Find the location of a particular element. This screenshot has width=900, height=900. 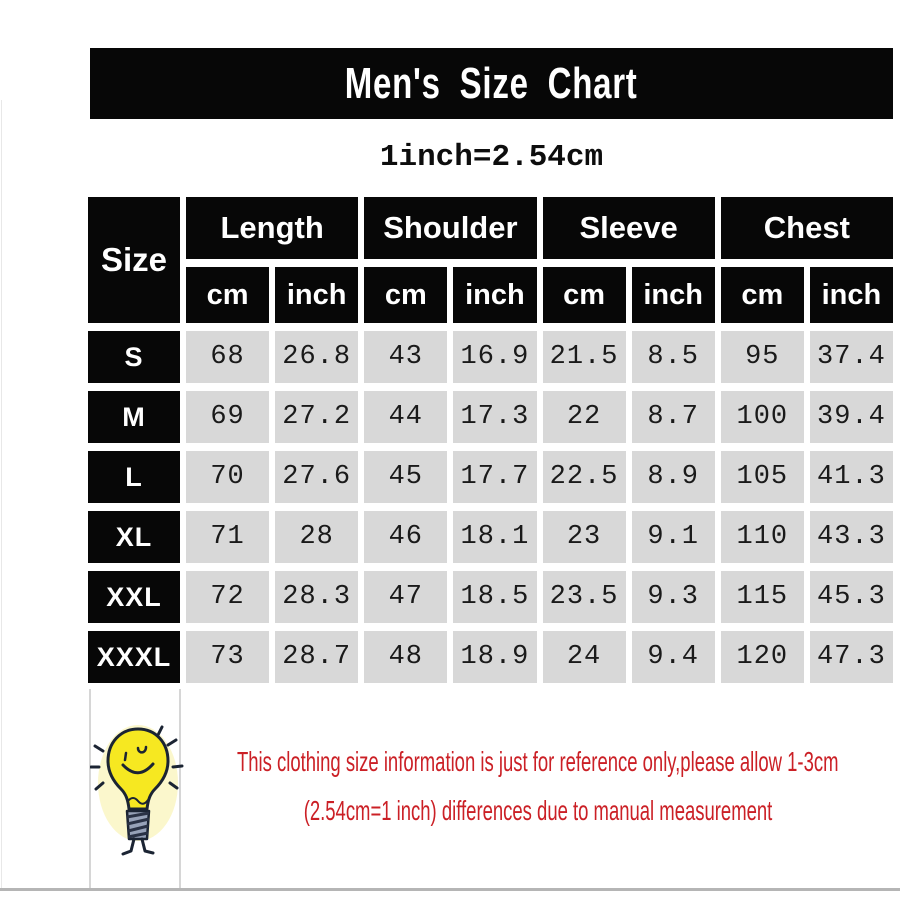

header-group-length: Length is located at coordinates (272, 228).